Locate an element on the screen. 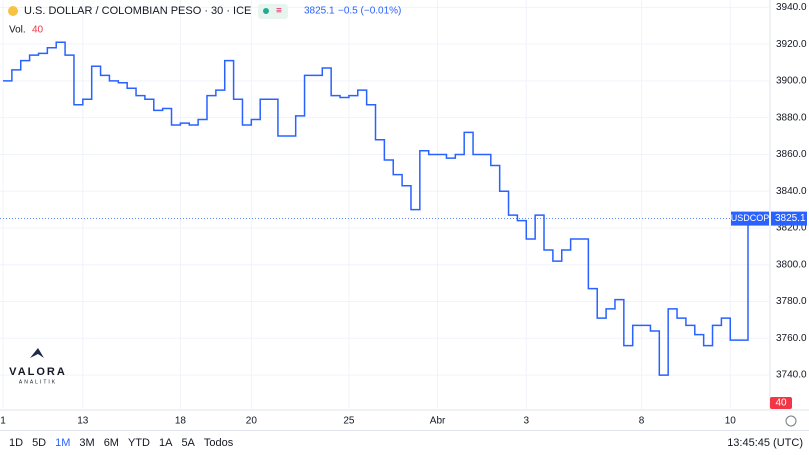  range-button: 1A is located at coordinates (165, 443).